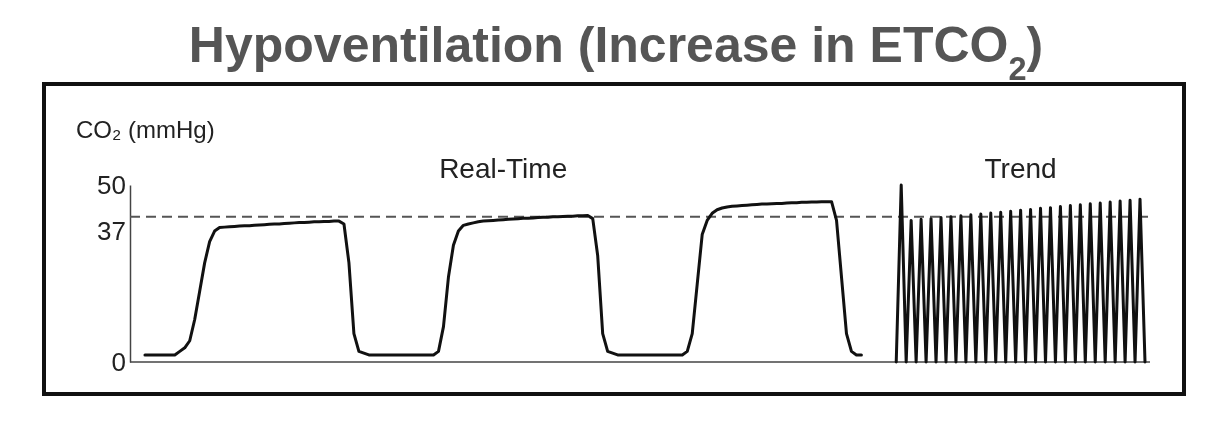 The image size is (1232, 428). I want to click on y-tick-label: 37, so click(111, 230).